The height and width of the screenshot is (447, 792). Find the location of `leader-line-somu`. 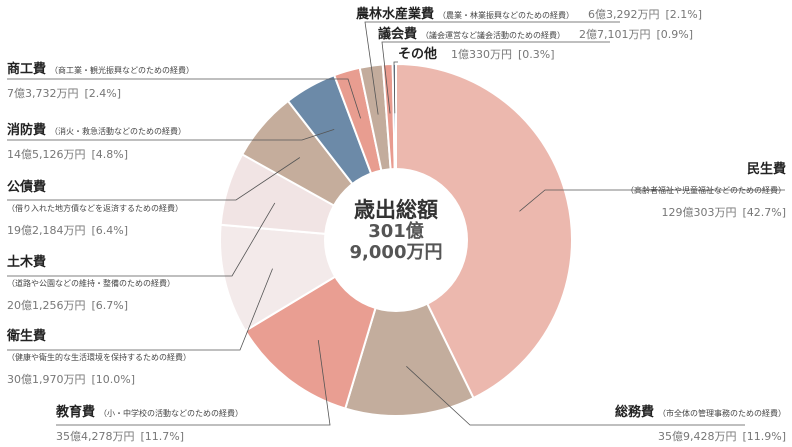

leader-line-somu is located at coordinates (575, 396).